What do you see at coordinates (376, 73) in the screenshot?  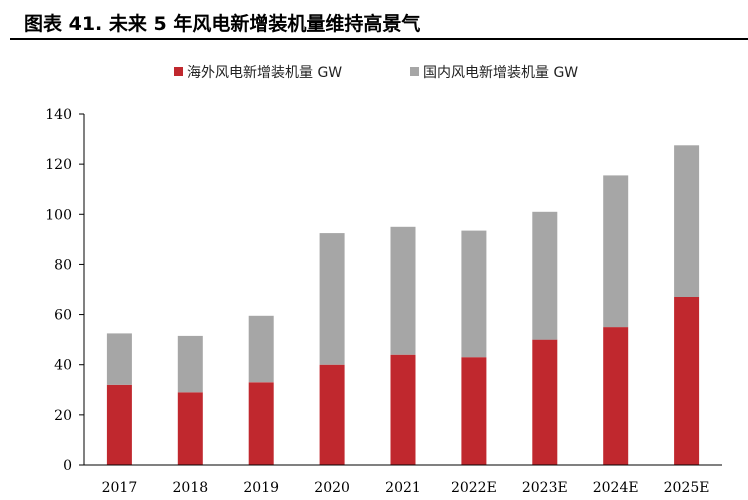 I see `chart-legend: 海外风电新增装机量 GW 国内风电新增装机量 GW` at bounding box center [376, 73].